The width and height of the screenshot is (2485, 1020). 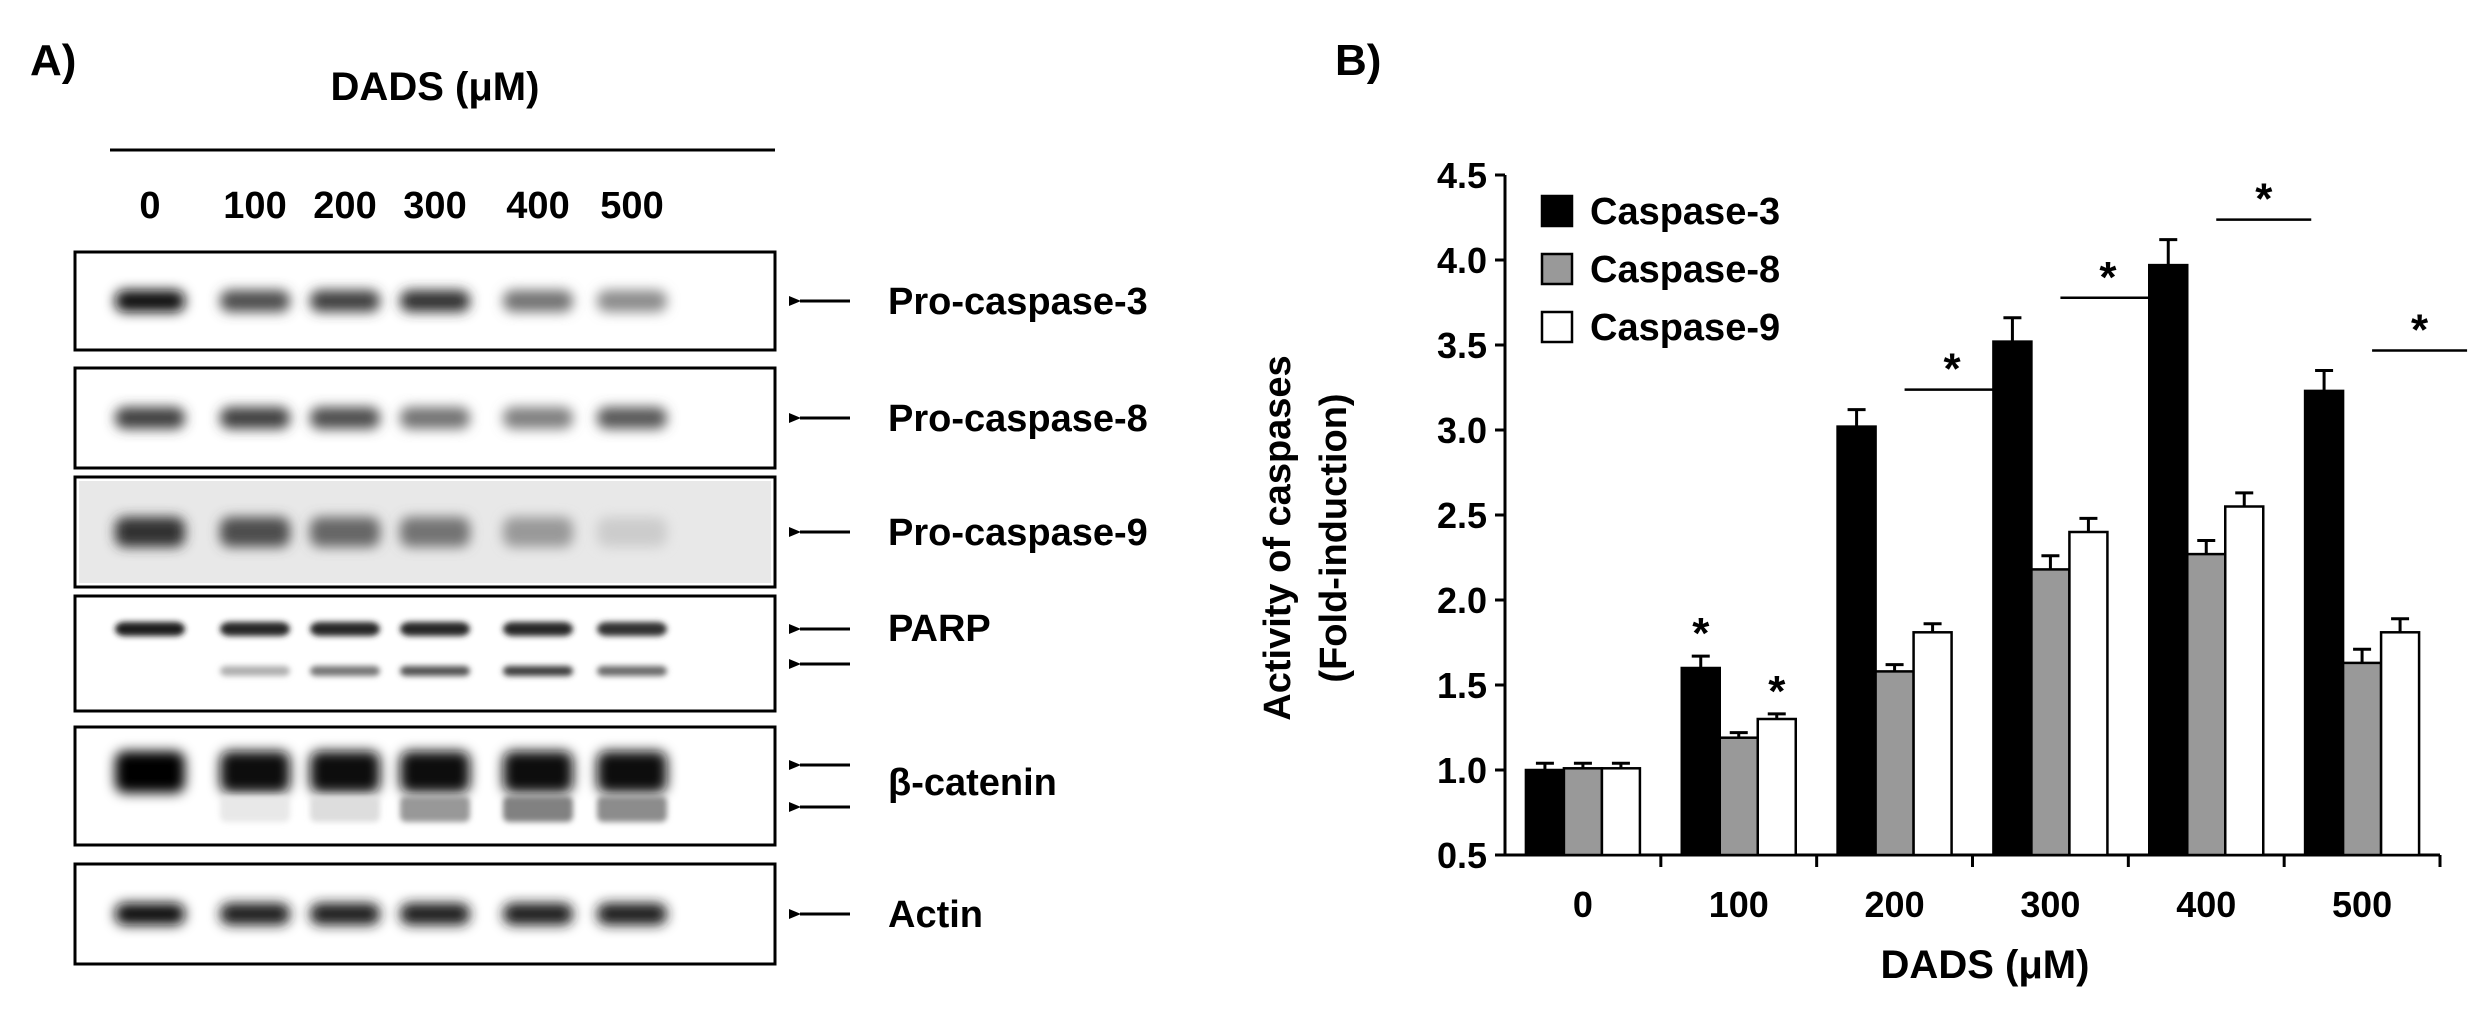 What do you see at coordinates (2050, 904) in the screenshot?
I see `x-tick-label: 300` at bounding box center [2050, 904].